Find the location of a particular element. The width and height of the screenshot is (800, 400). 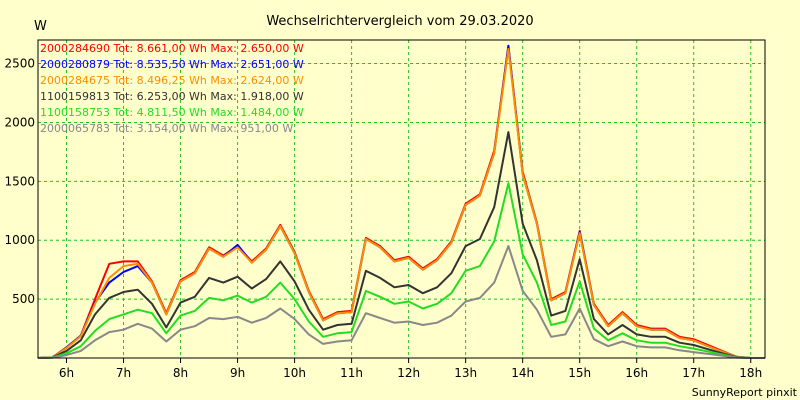

x-tick-label: 18h is located at coordinates (750, 373).